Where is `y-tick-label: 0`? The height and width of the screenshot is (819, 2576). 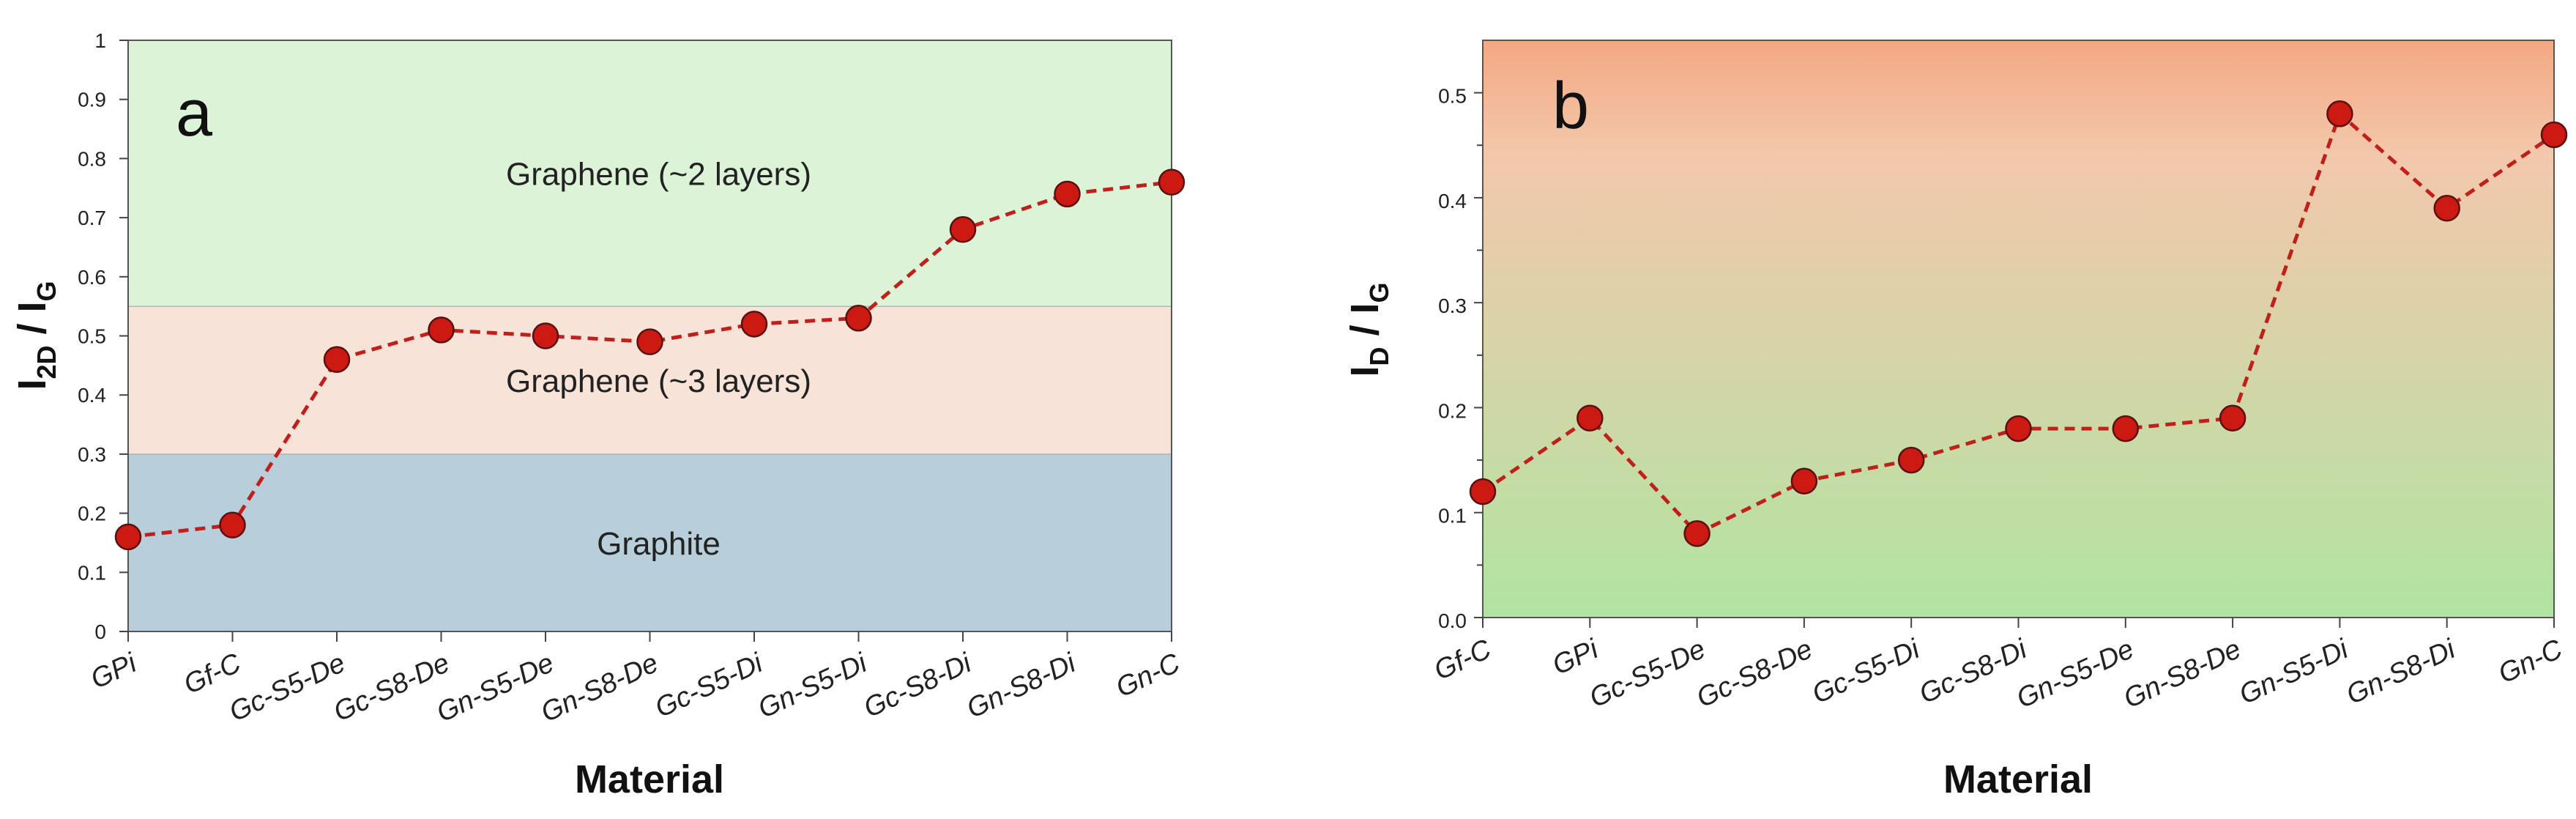 y-tick-label: 0 is located at coordinates (100, 631).